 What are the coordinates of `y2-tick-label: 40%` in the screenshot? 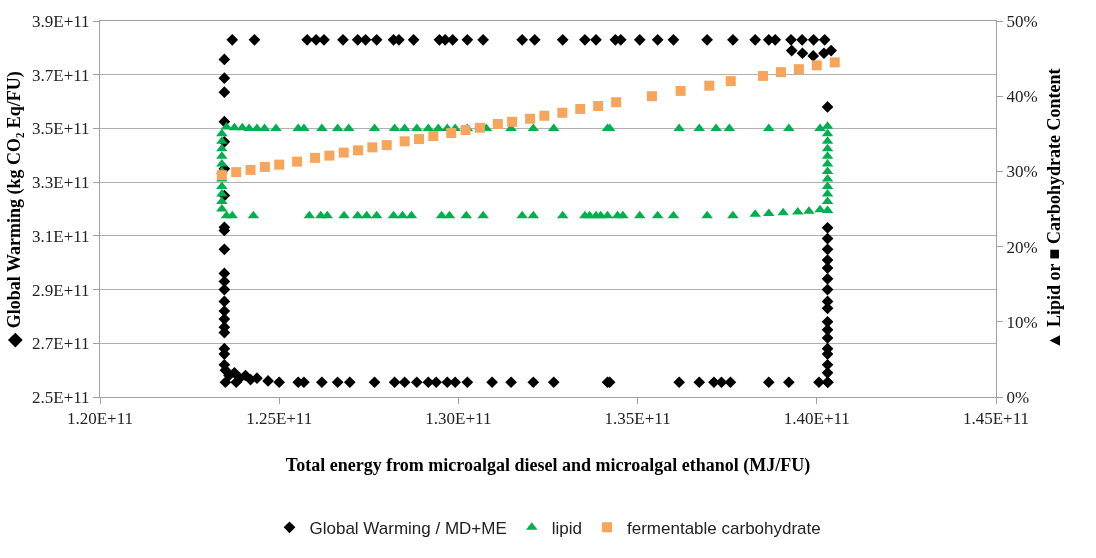 It's located at (1022, 97).